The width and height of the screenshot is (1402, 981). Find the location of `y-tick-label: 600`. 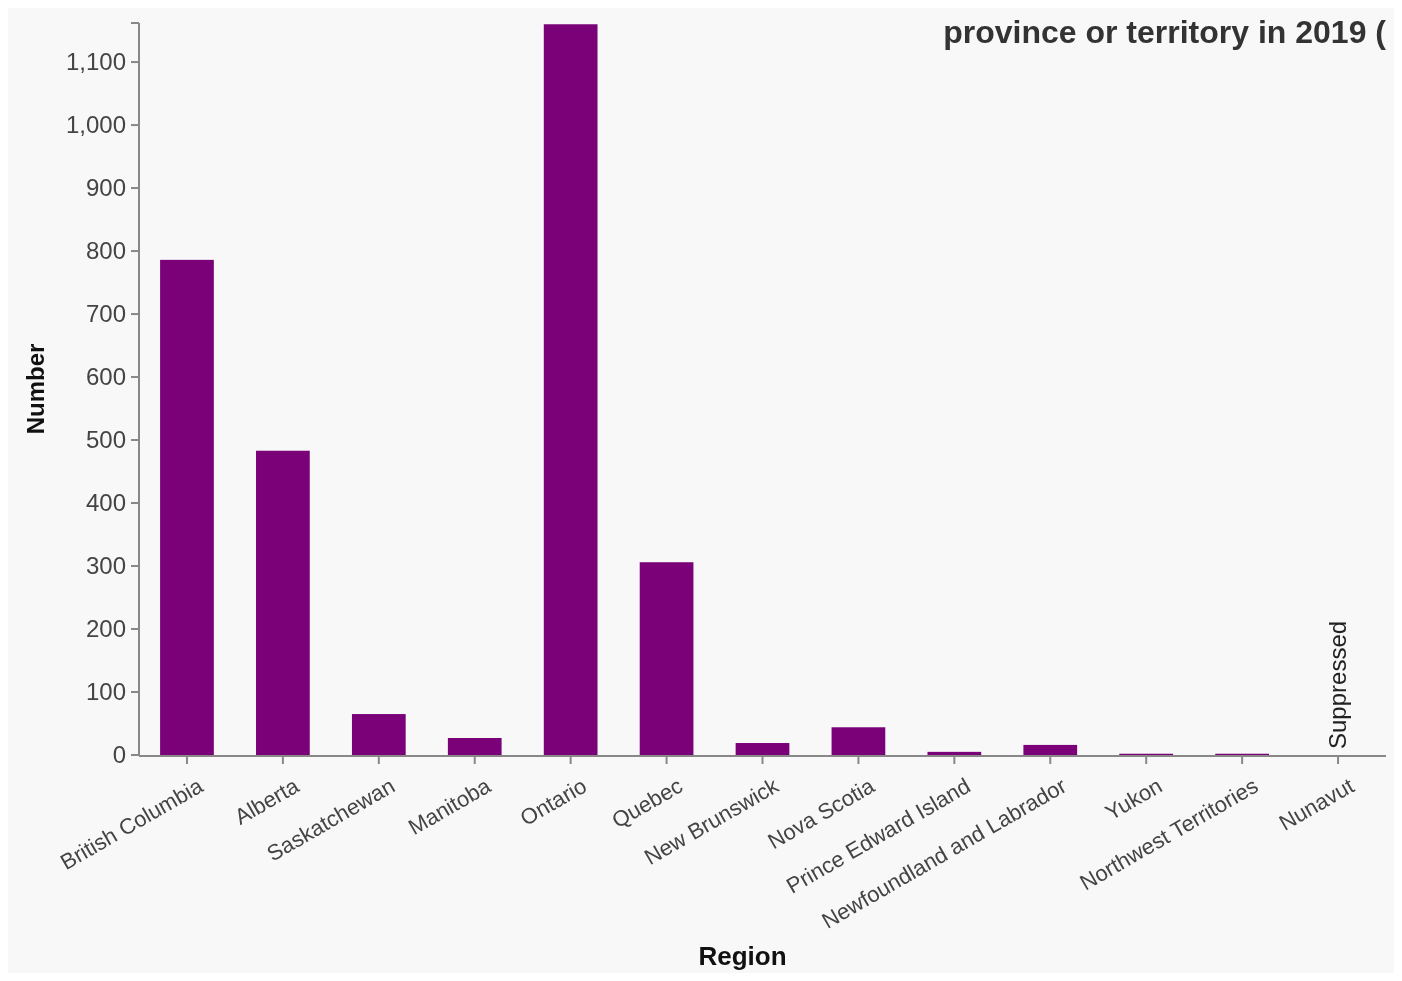

y-tick-label: 600 is located at coordinates (105, 377).